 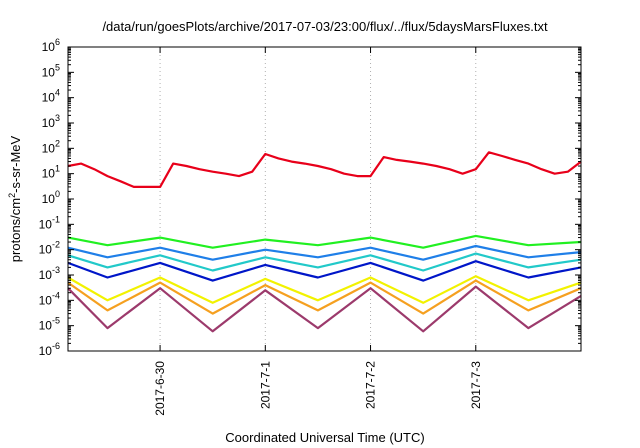 What do you see at coordinates (371, 385) in the screenshot?
I see `x-tick-label: 2017-7-2` at bounding box center [371, 385].